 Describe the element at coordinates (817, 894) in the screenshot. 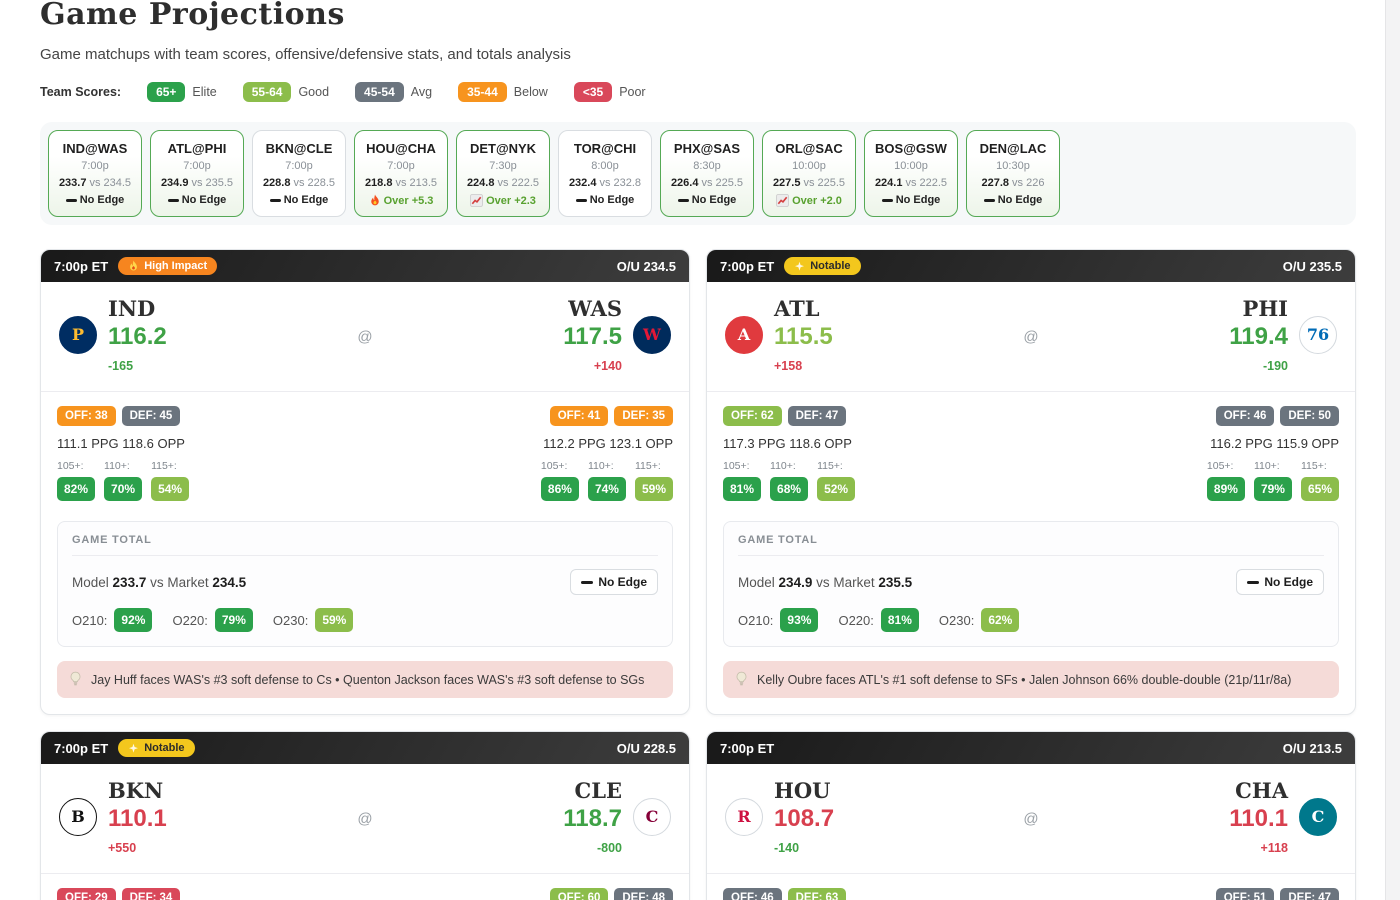

I see `def-rating-badge: DEF: 63` at that location.